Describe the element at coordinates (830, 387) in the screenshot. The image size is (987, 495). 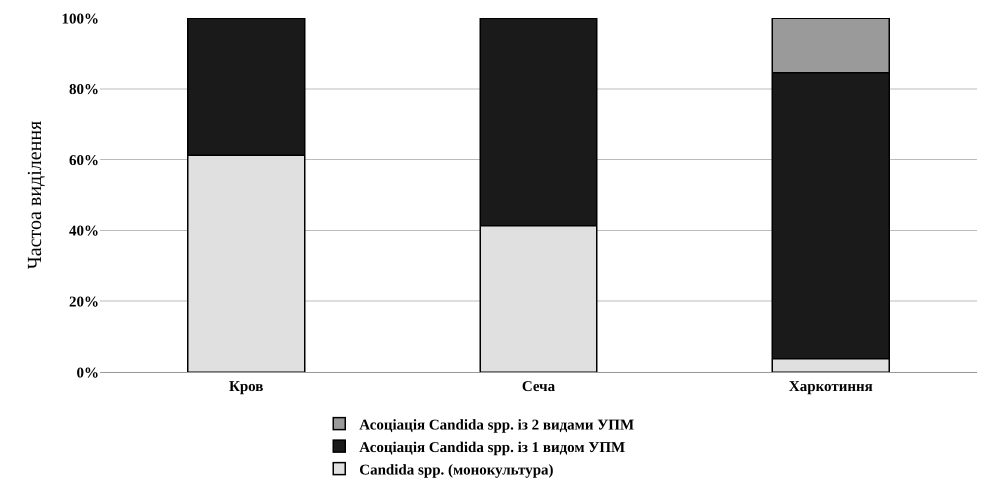
I see `x-tick-label: Харкотиння` at that location.